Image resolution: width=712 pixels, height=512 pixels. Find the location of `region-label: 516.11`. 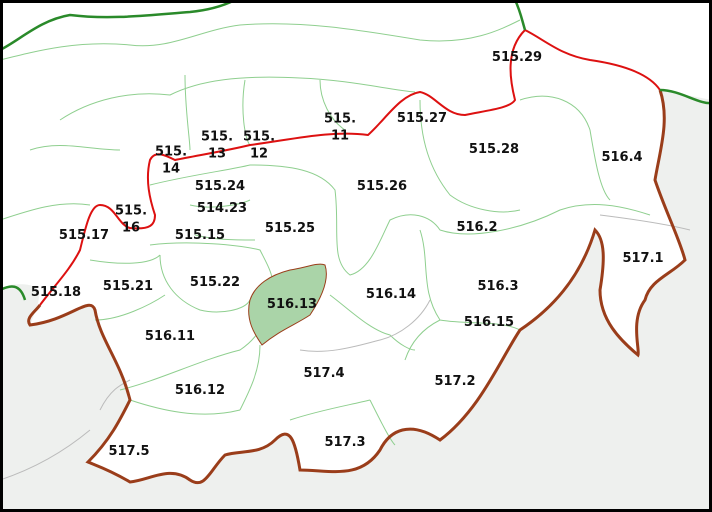

region-label: 516.11 is located at coordinates (170, 336).